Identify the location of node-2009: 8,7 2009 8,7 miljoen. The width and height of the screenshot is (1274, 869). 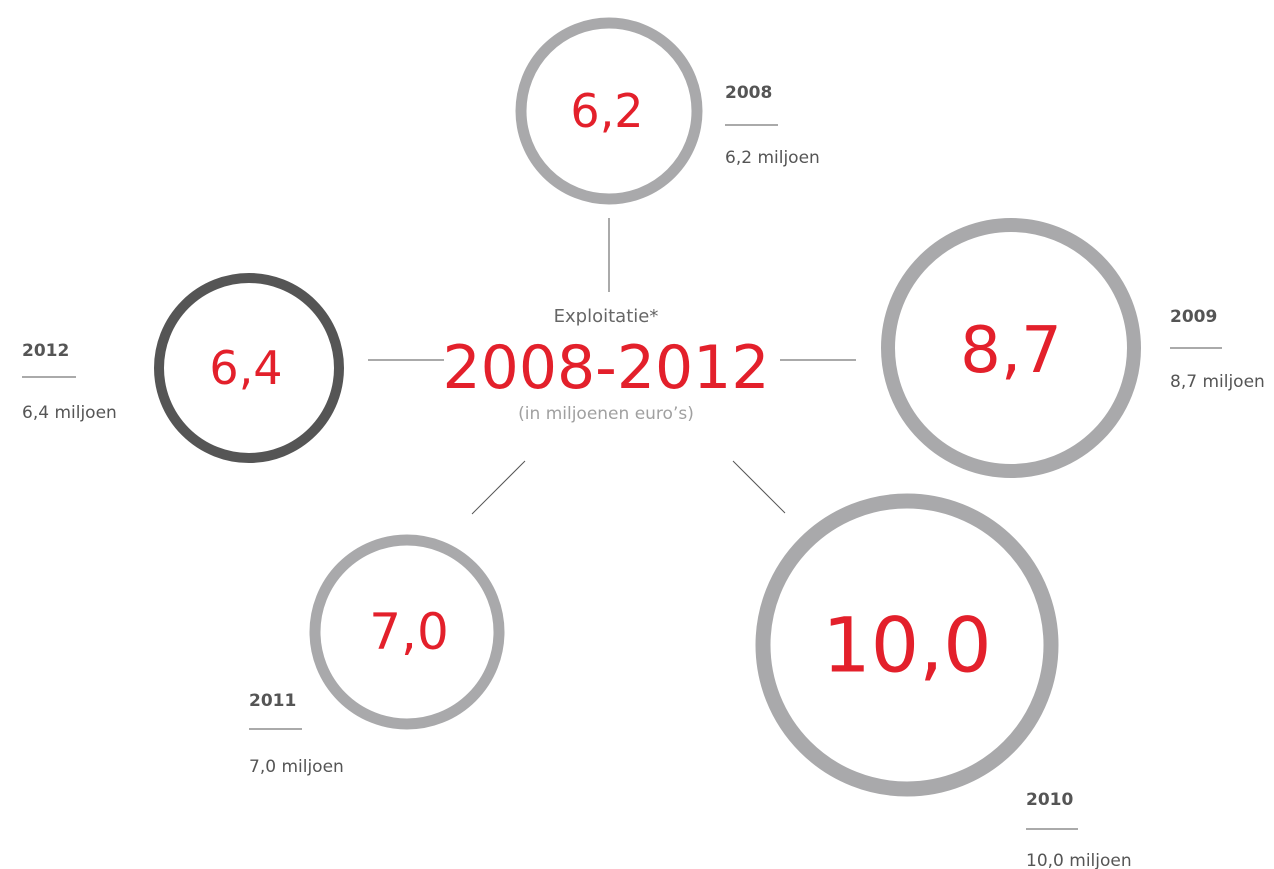
(1073, 348).